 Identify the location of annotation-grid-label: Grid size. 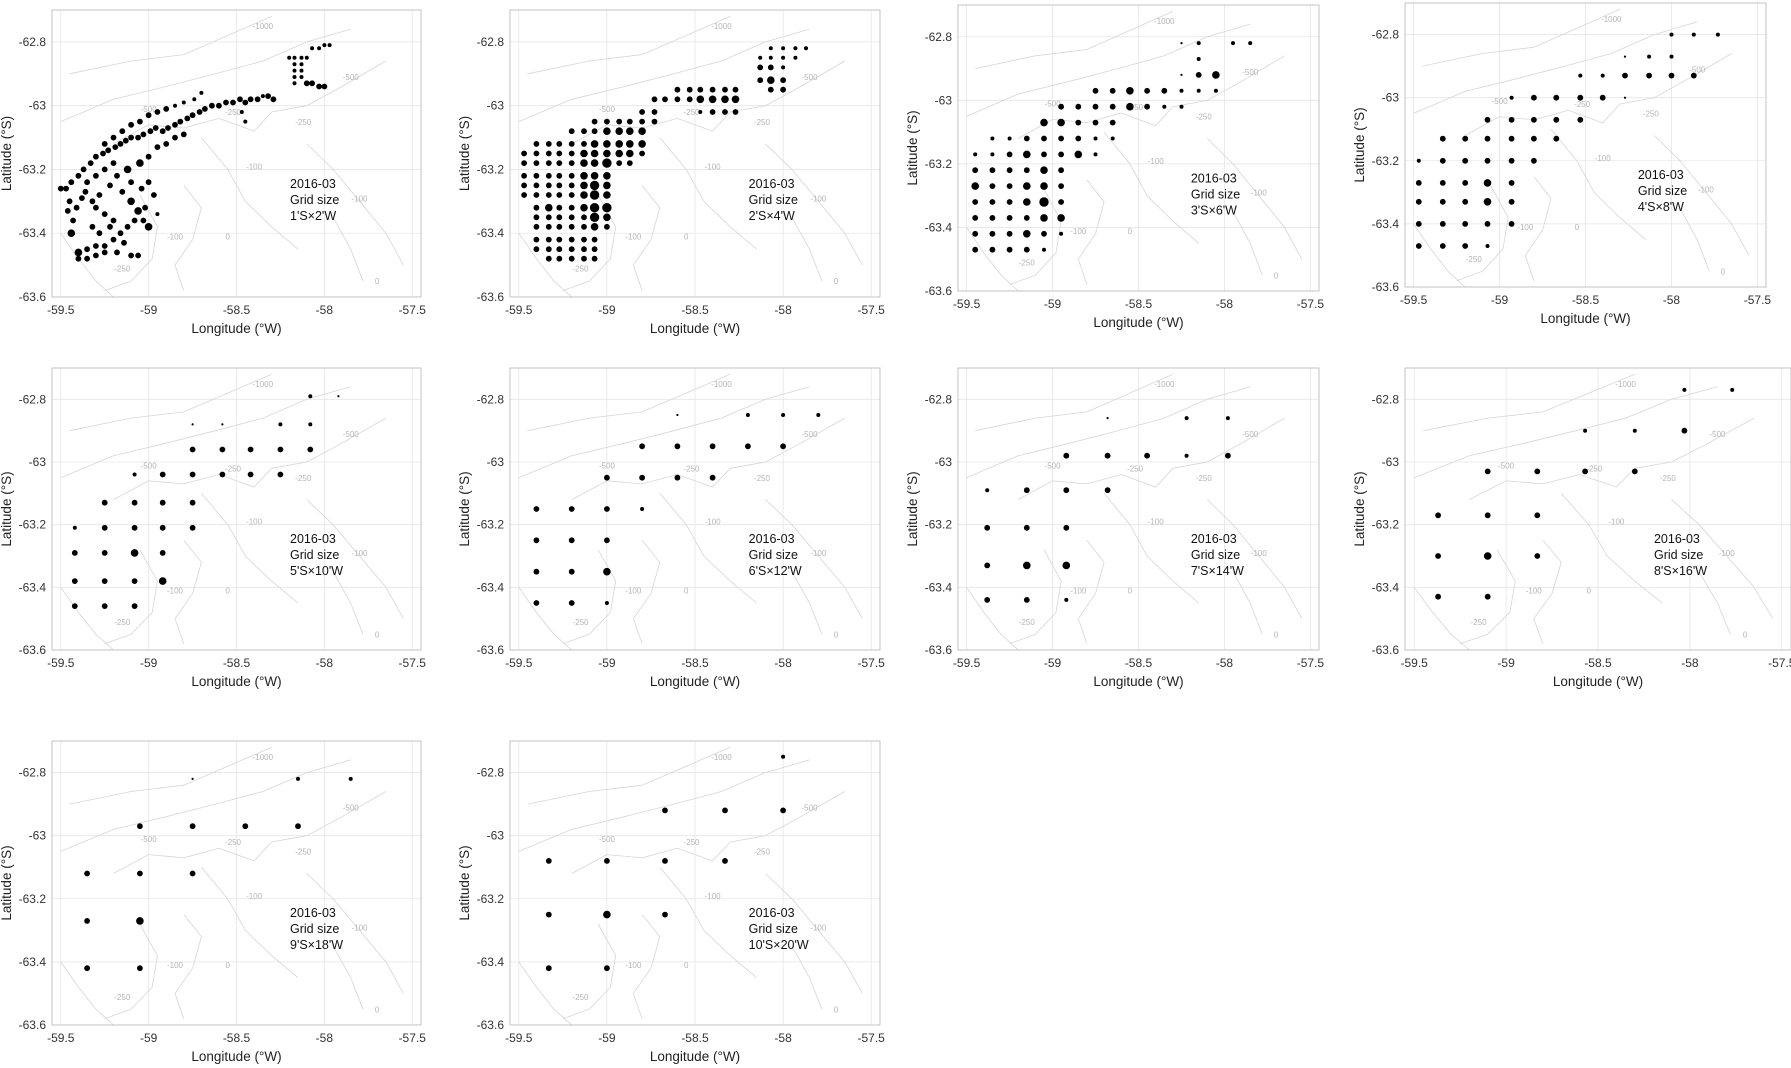
(1215, 555).